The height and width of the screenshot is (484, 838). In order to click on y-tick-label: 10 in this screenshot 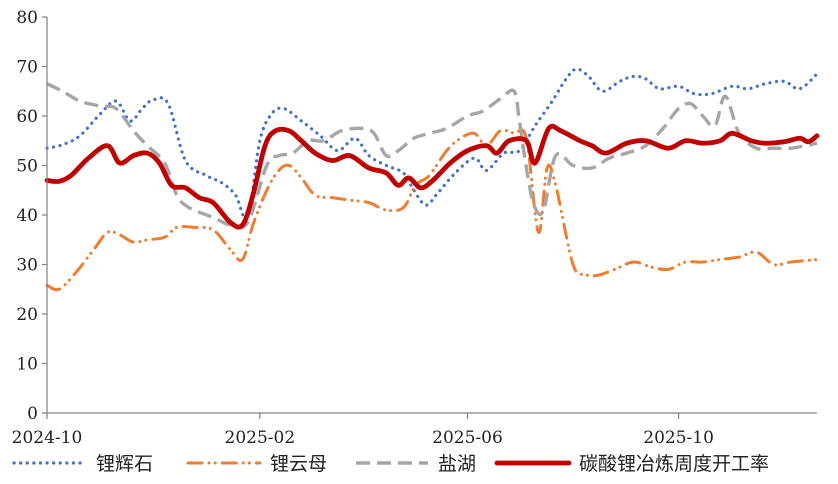, I will do `click(27, 365)`.